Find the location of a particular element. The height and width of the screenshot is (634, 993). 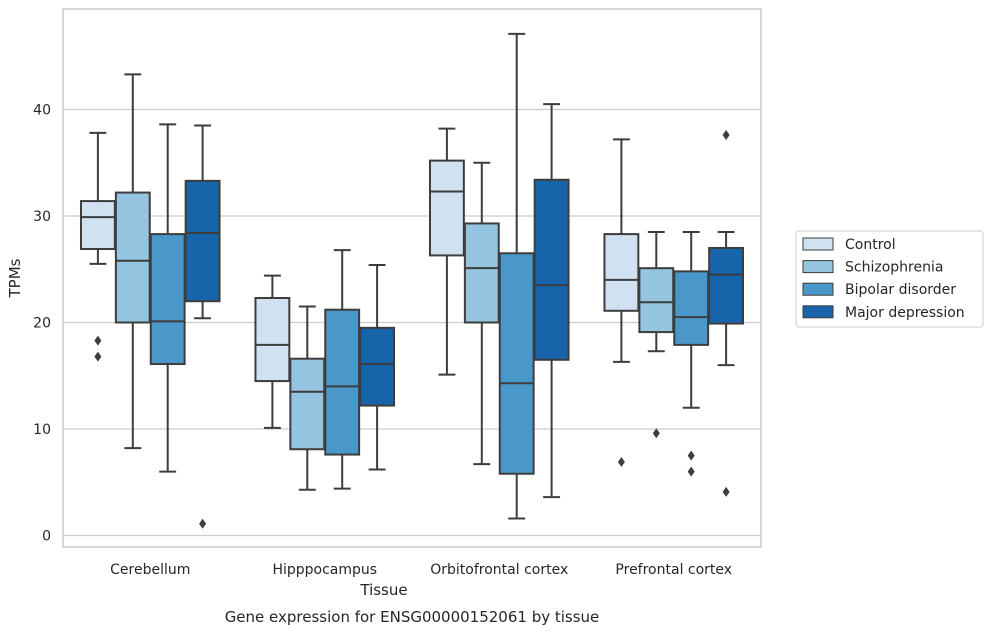

y-axis-title: TPMs is located at coordinates (15, 278).